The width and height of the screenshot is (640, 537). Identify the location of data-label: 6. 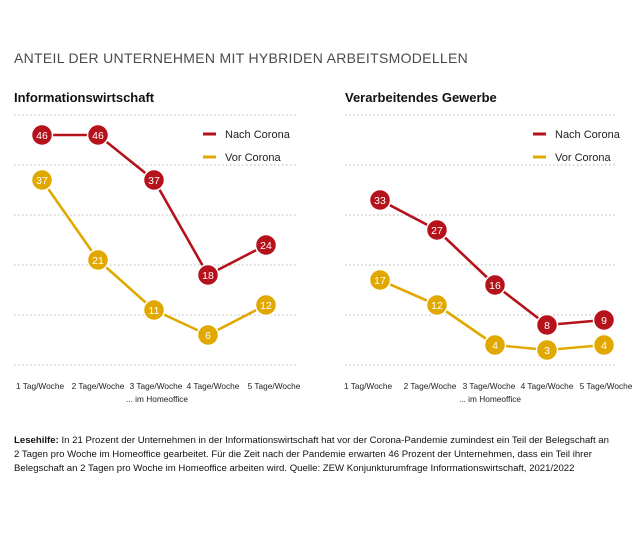
(208, 336).